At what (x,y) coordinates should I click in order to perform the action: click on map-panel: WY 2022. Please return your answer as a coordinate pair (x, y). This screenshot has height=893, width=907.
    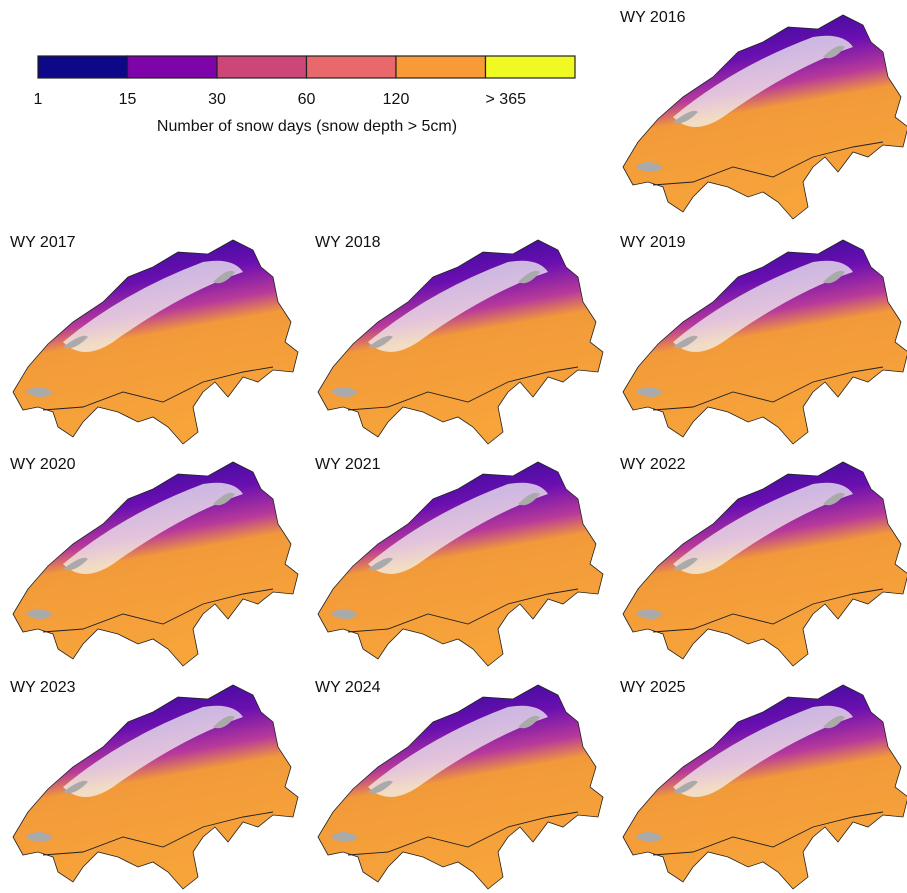
    Looking at the image, I should click on (763, 561).